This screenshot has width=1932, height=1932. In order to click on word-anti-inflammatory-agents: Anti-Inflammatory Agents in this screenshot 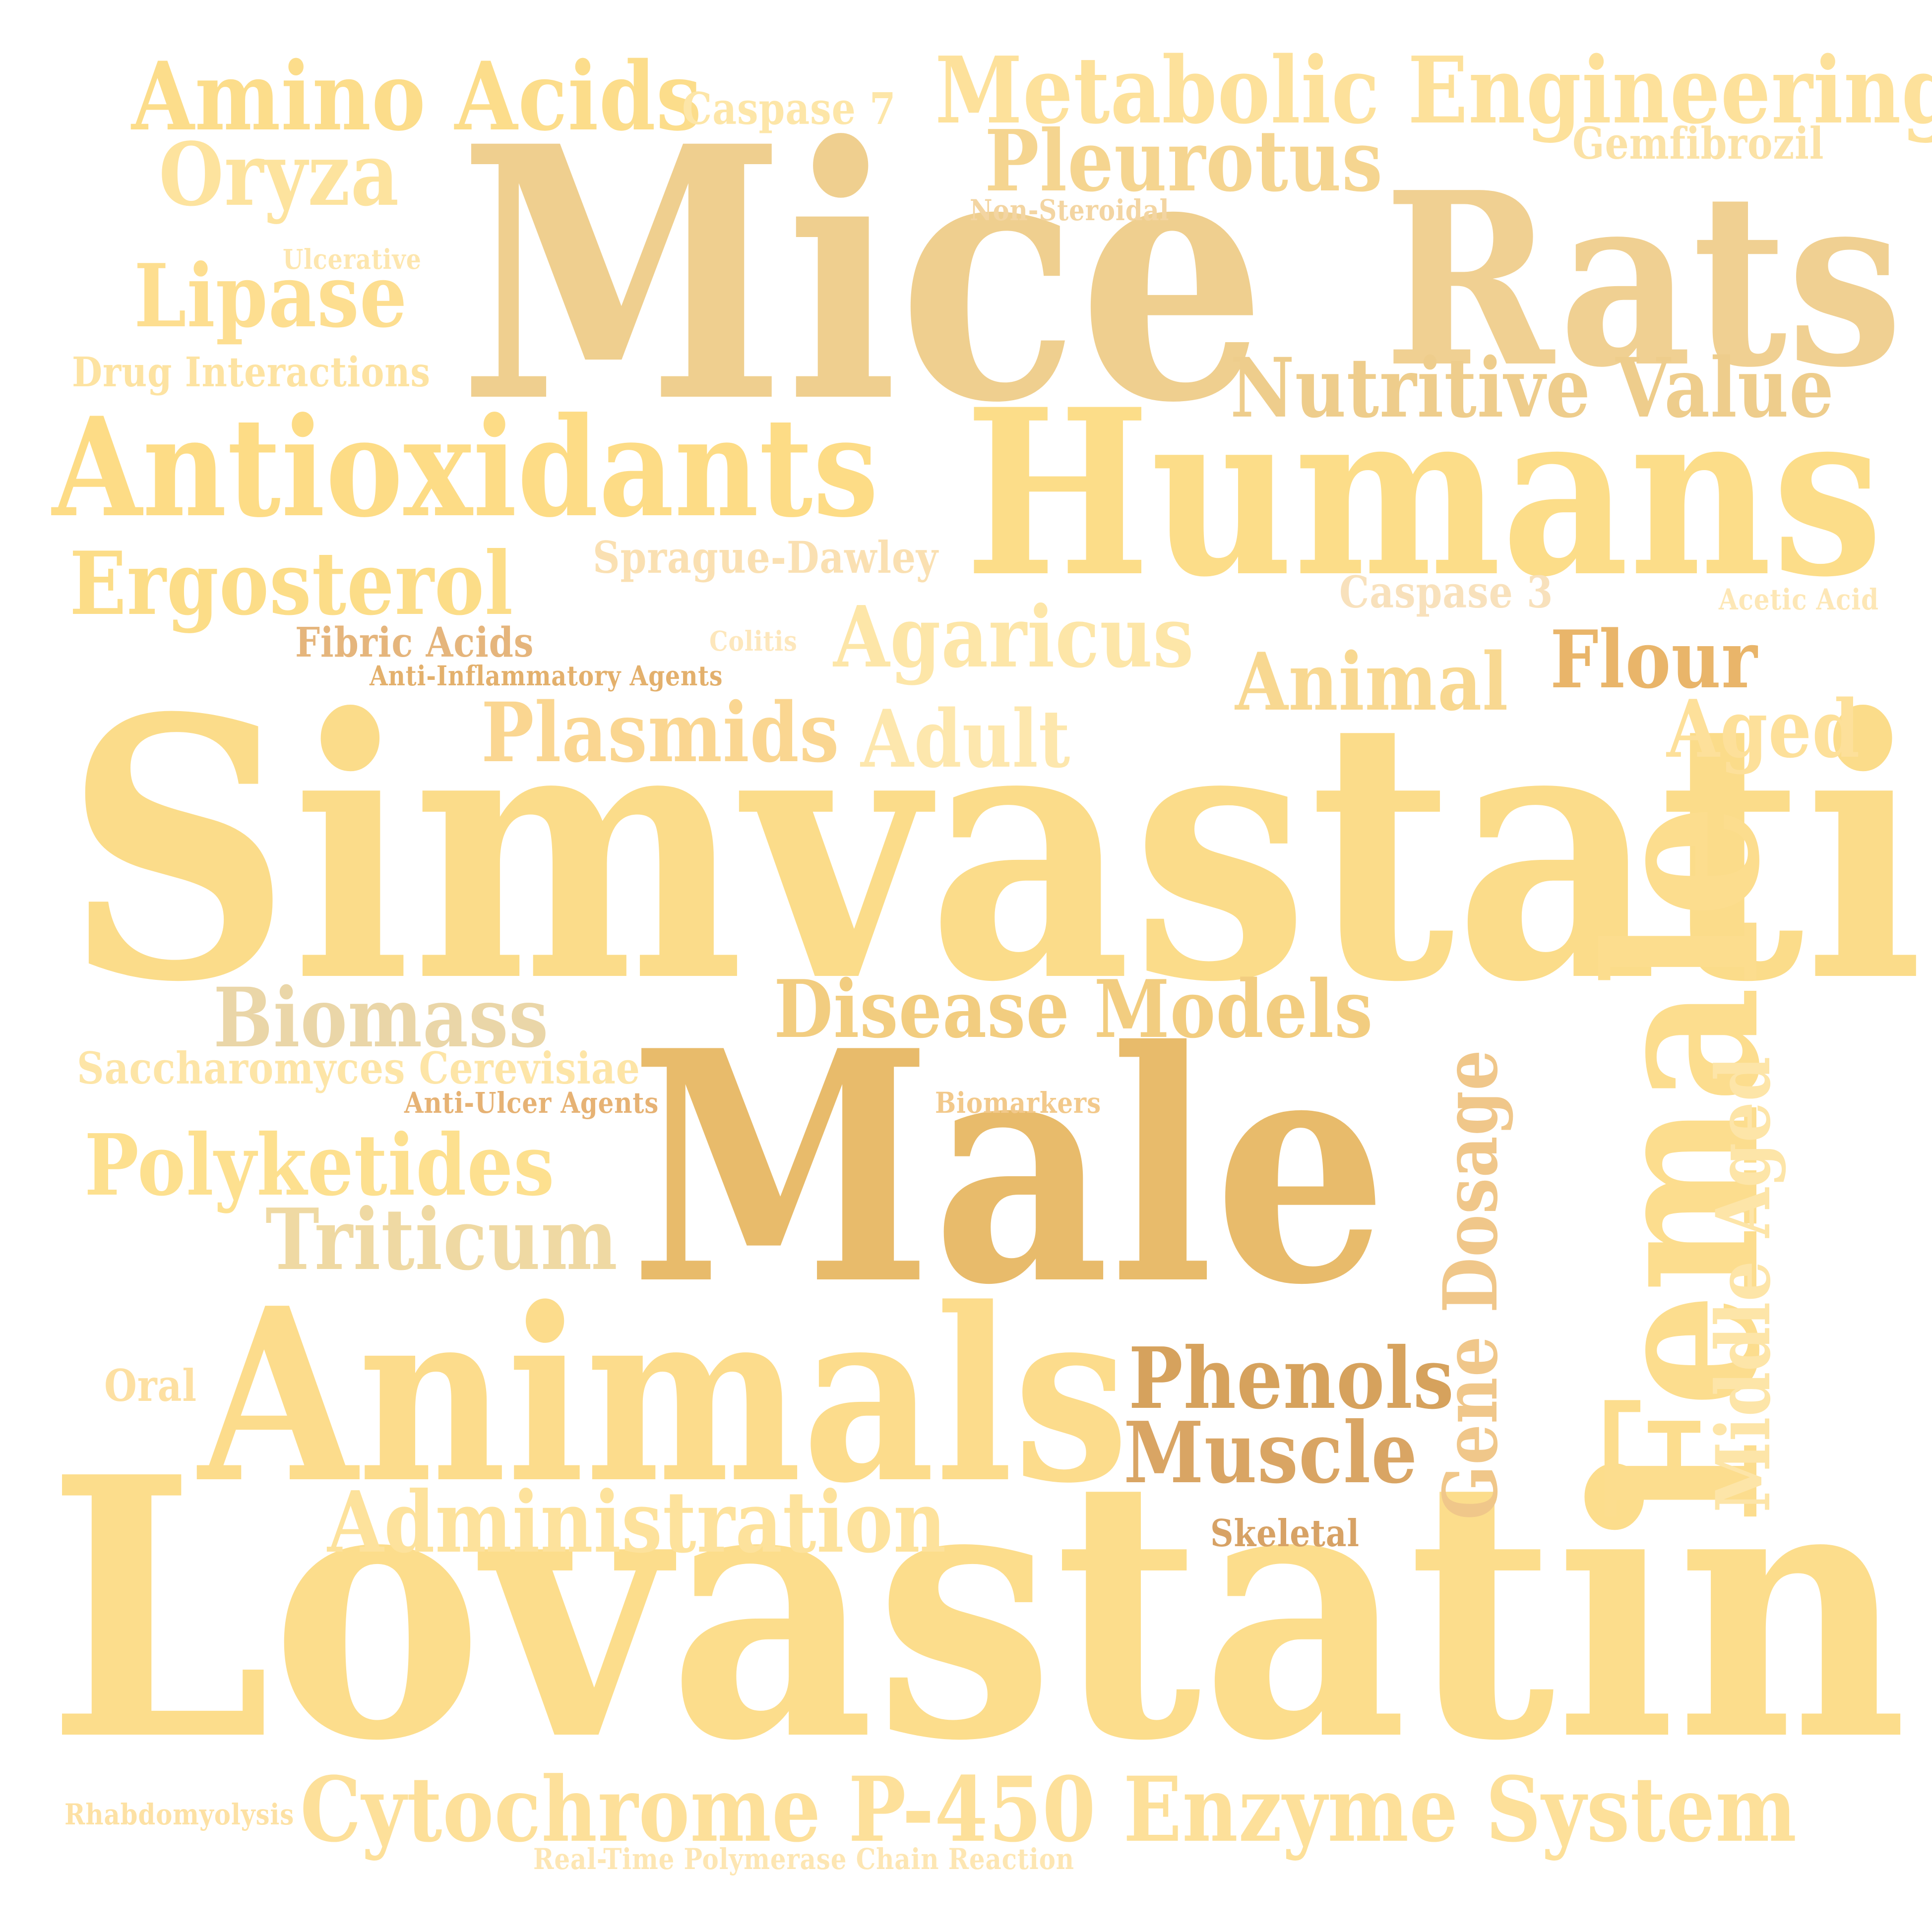, I will do `click(546, 676)`.